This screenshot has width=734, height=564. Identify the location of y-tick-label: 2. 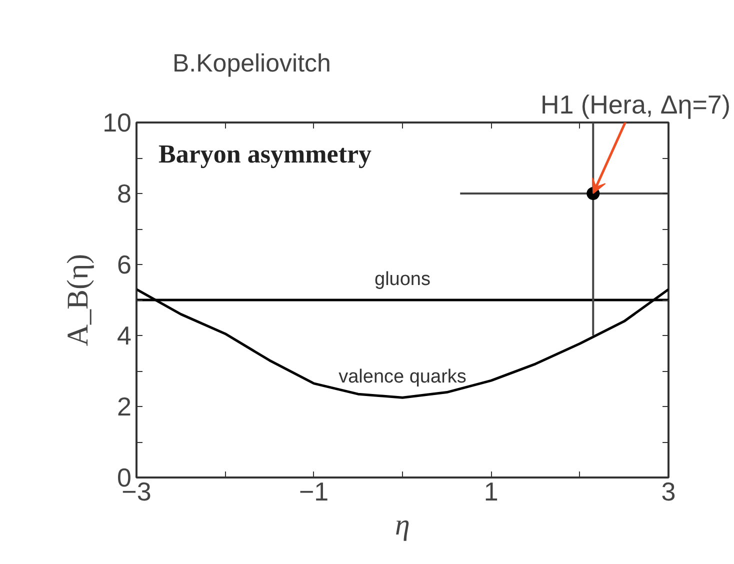
(124, 407).